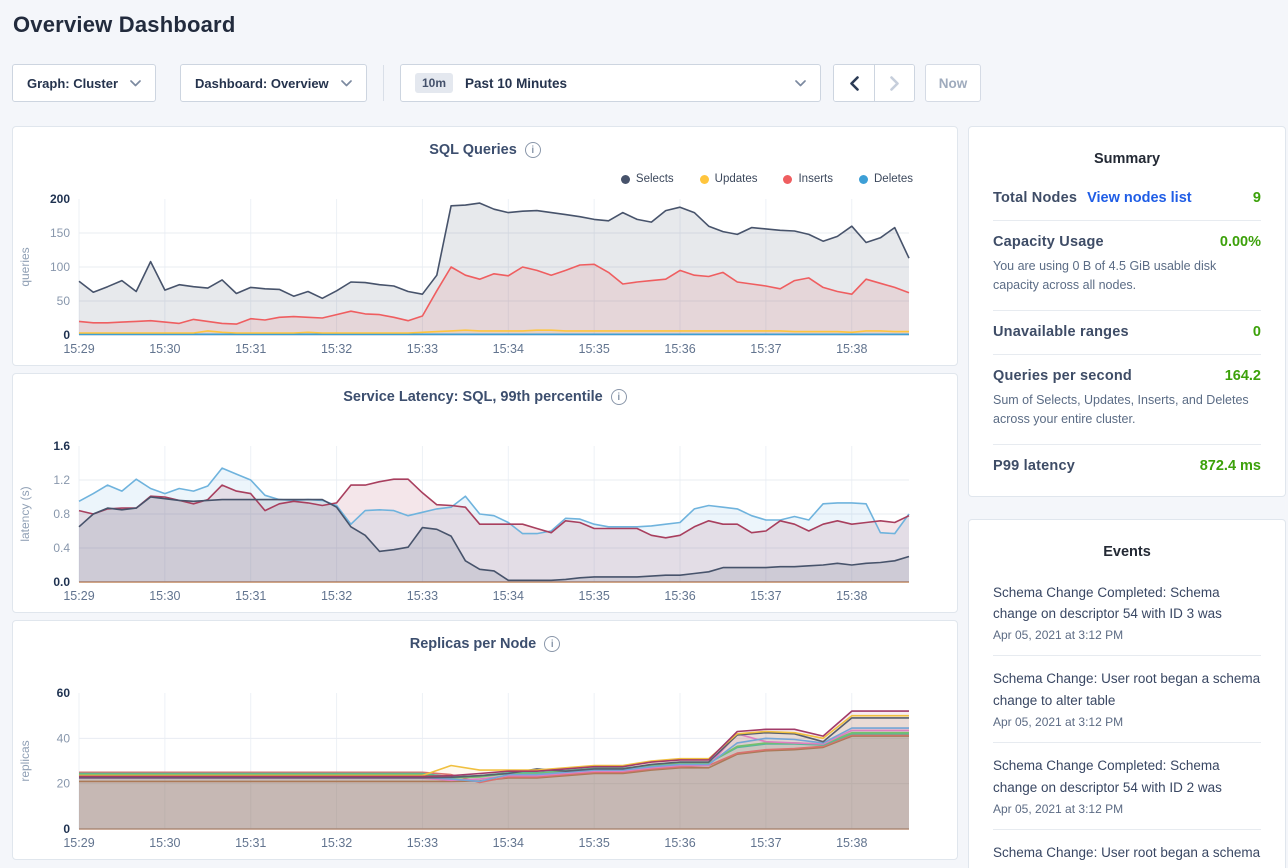 This screenshot has height=868, width=1288. What do you see at coordinates (1127, 159) in the screenshot?
I see `summary-title: Summary` at bounding box center [1127, 159].